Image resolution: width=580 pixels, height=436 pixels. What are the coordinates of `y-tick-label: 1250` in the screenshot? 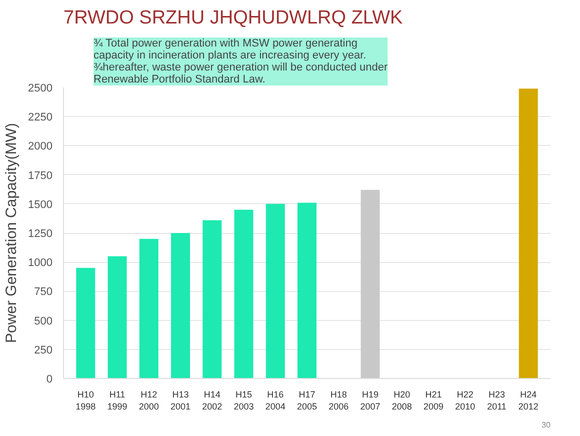 It's located at (40, 234).